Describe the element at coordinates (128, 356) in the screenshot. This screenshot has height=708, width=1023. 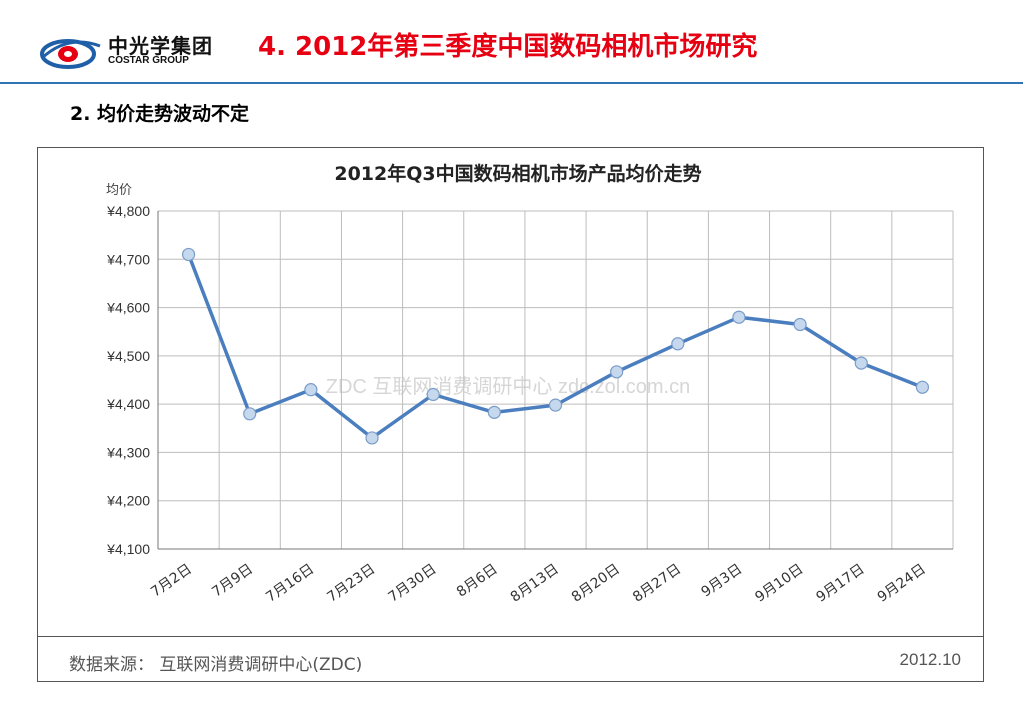
I see `y-tick-label: ¥4,500` at that location.